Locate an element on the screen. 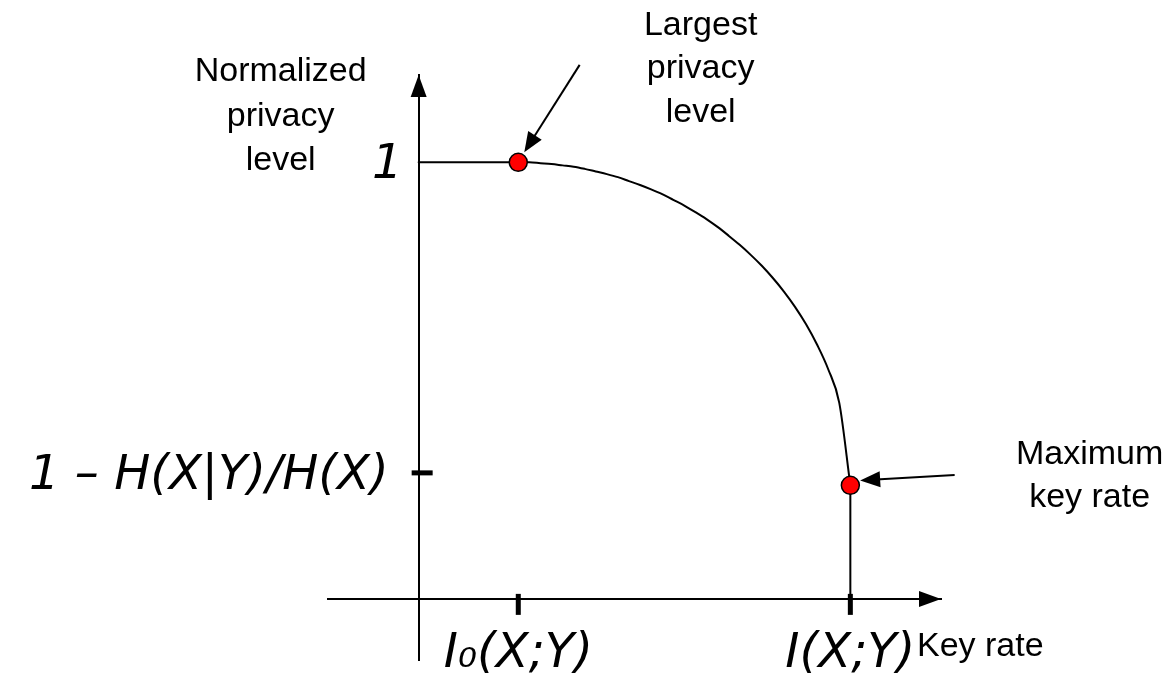 The width and height of the screenshot is (1172, 685). text: Maximum key rate is located at coordinates (1089, 473).